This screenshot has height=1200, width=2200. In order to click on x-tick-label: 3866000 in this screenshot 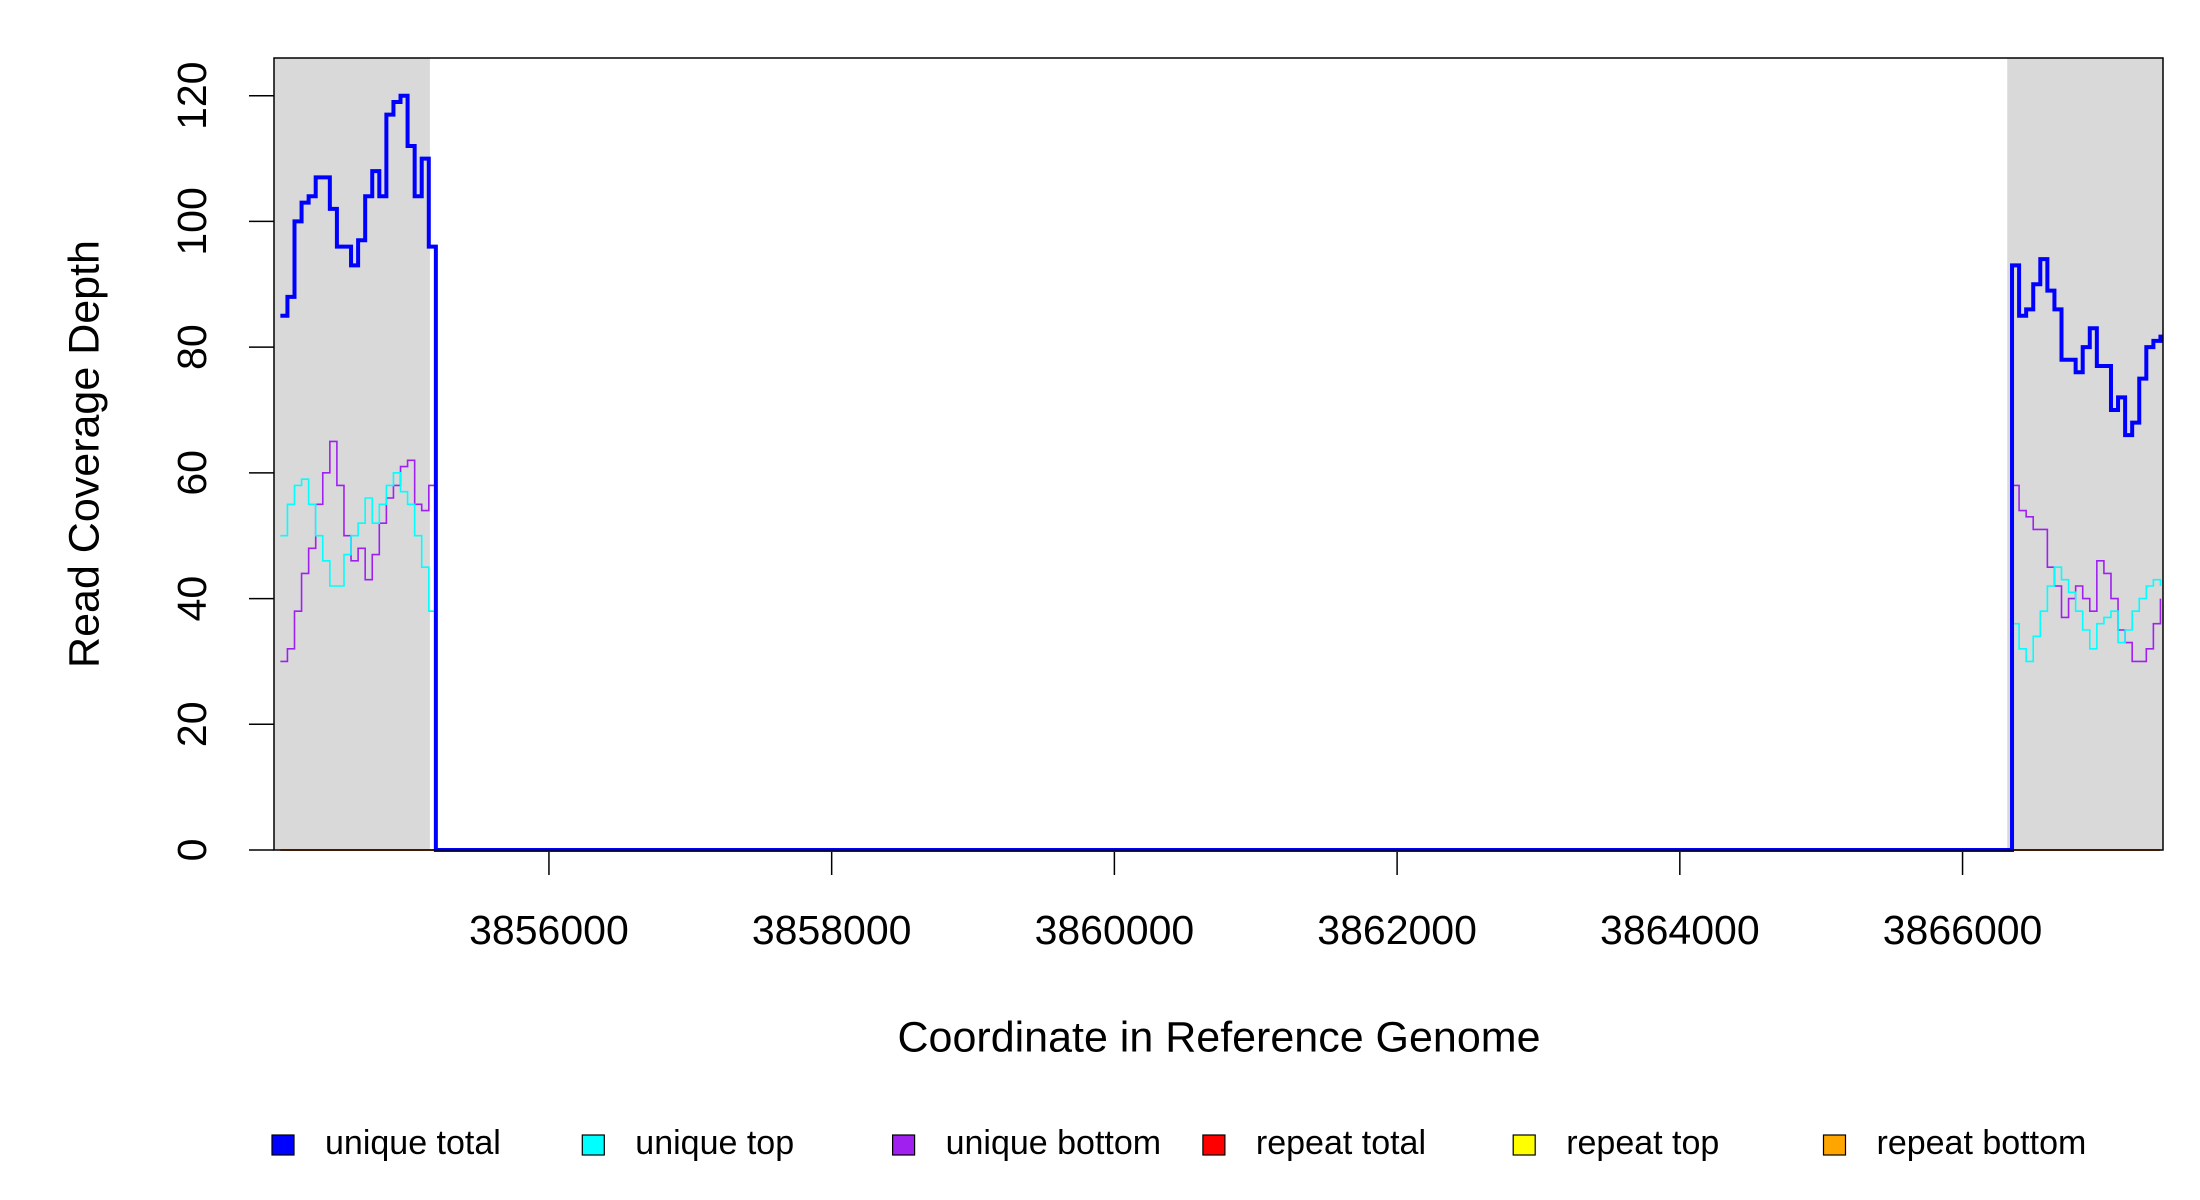, I will do `click(1963, 930)`.